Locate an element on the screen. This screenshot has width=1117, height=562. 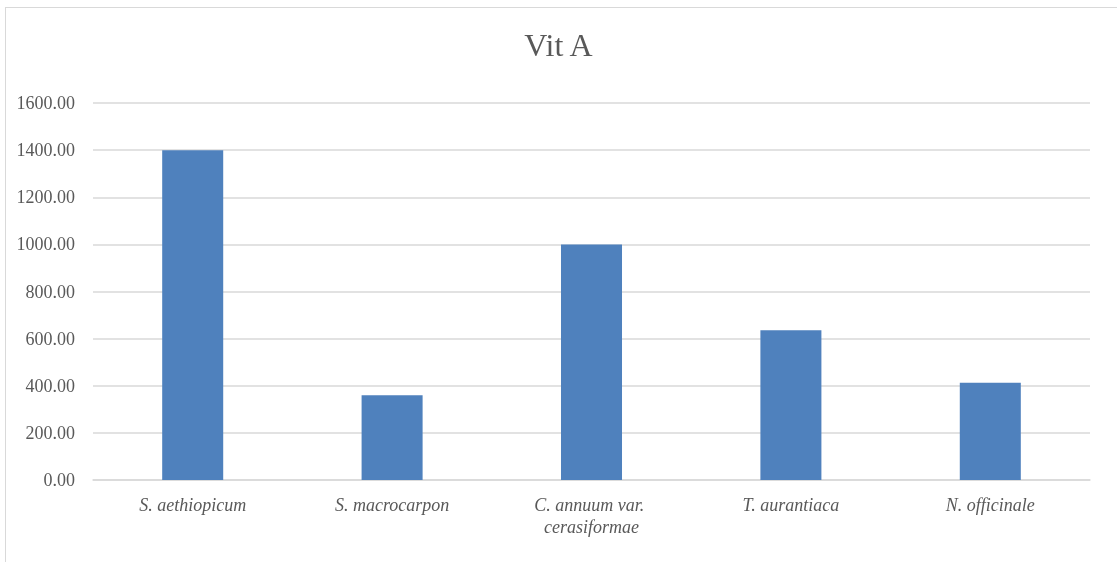
x-tick-label: S. aethiopicum is located at coordinates (193, 505).